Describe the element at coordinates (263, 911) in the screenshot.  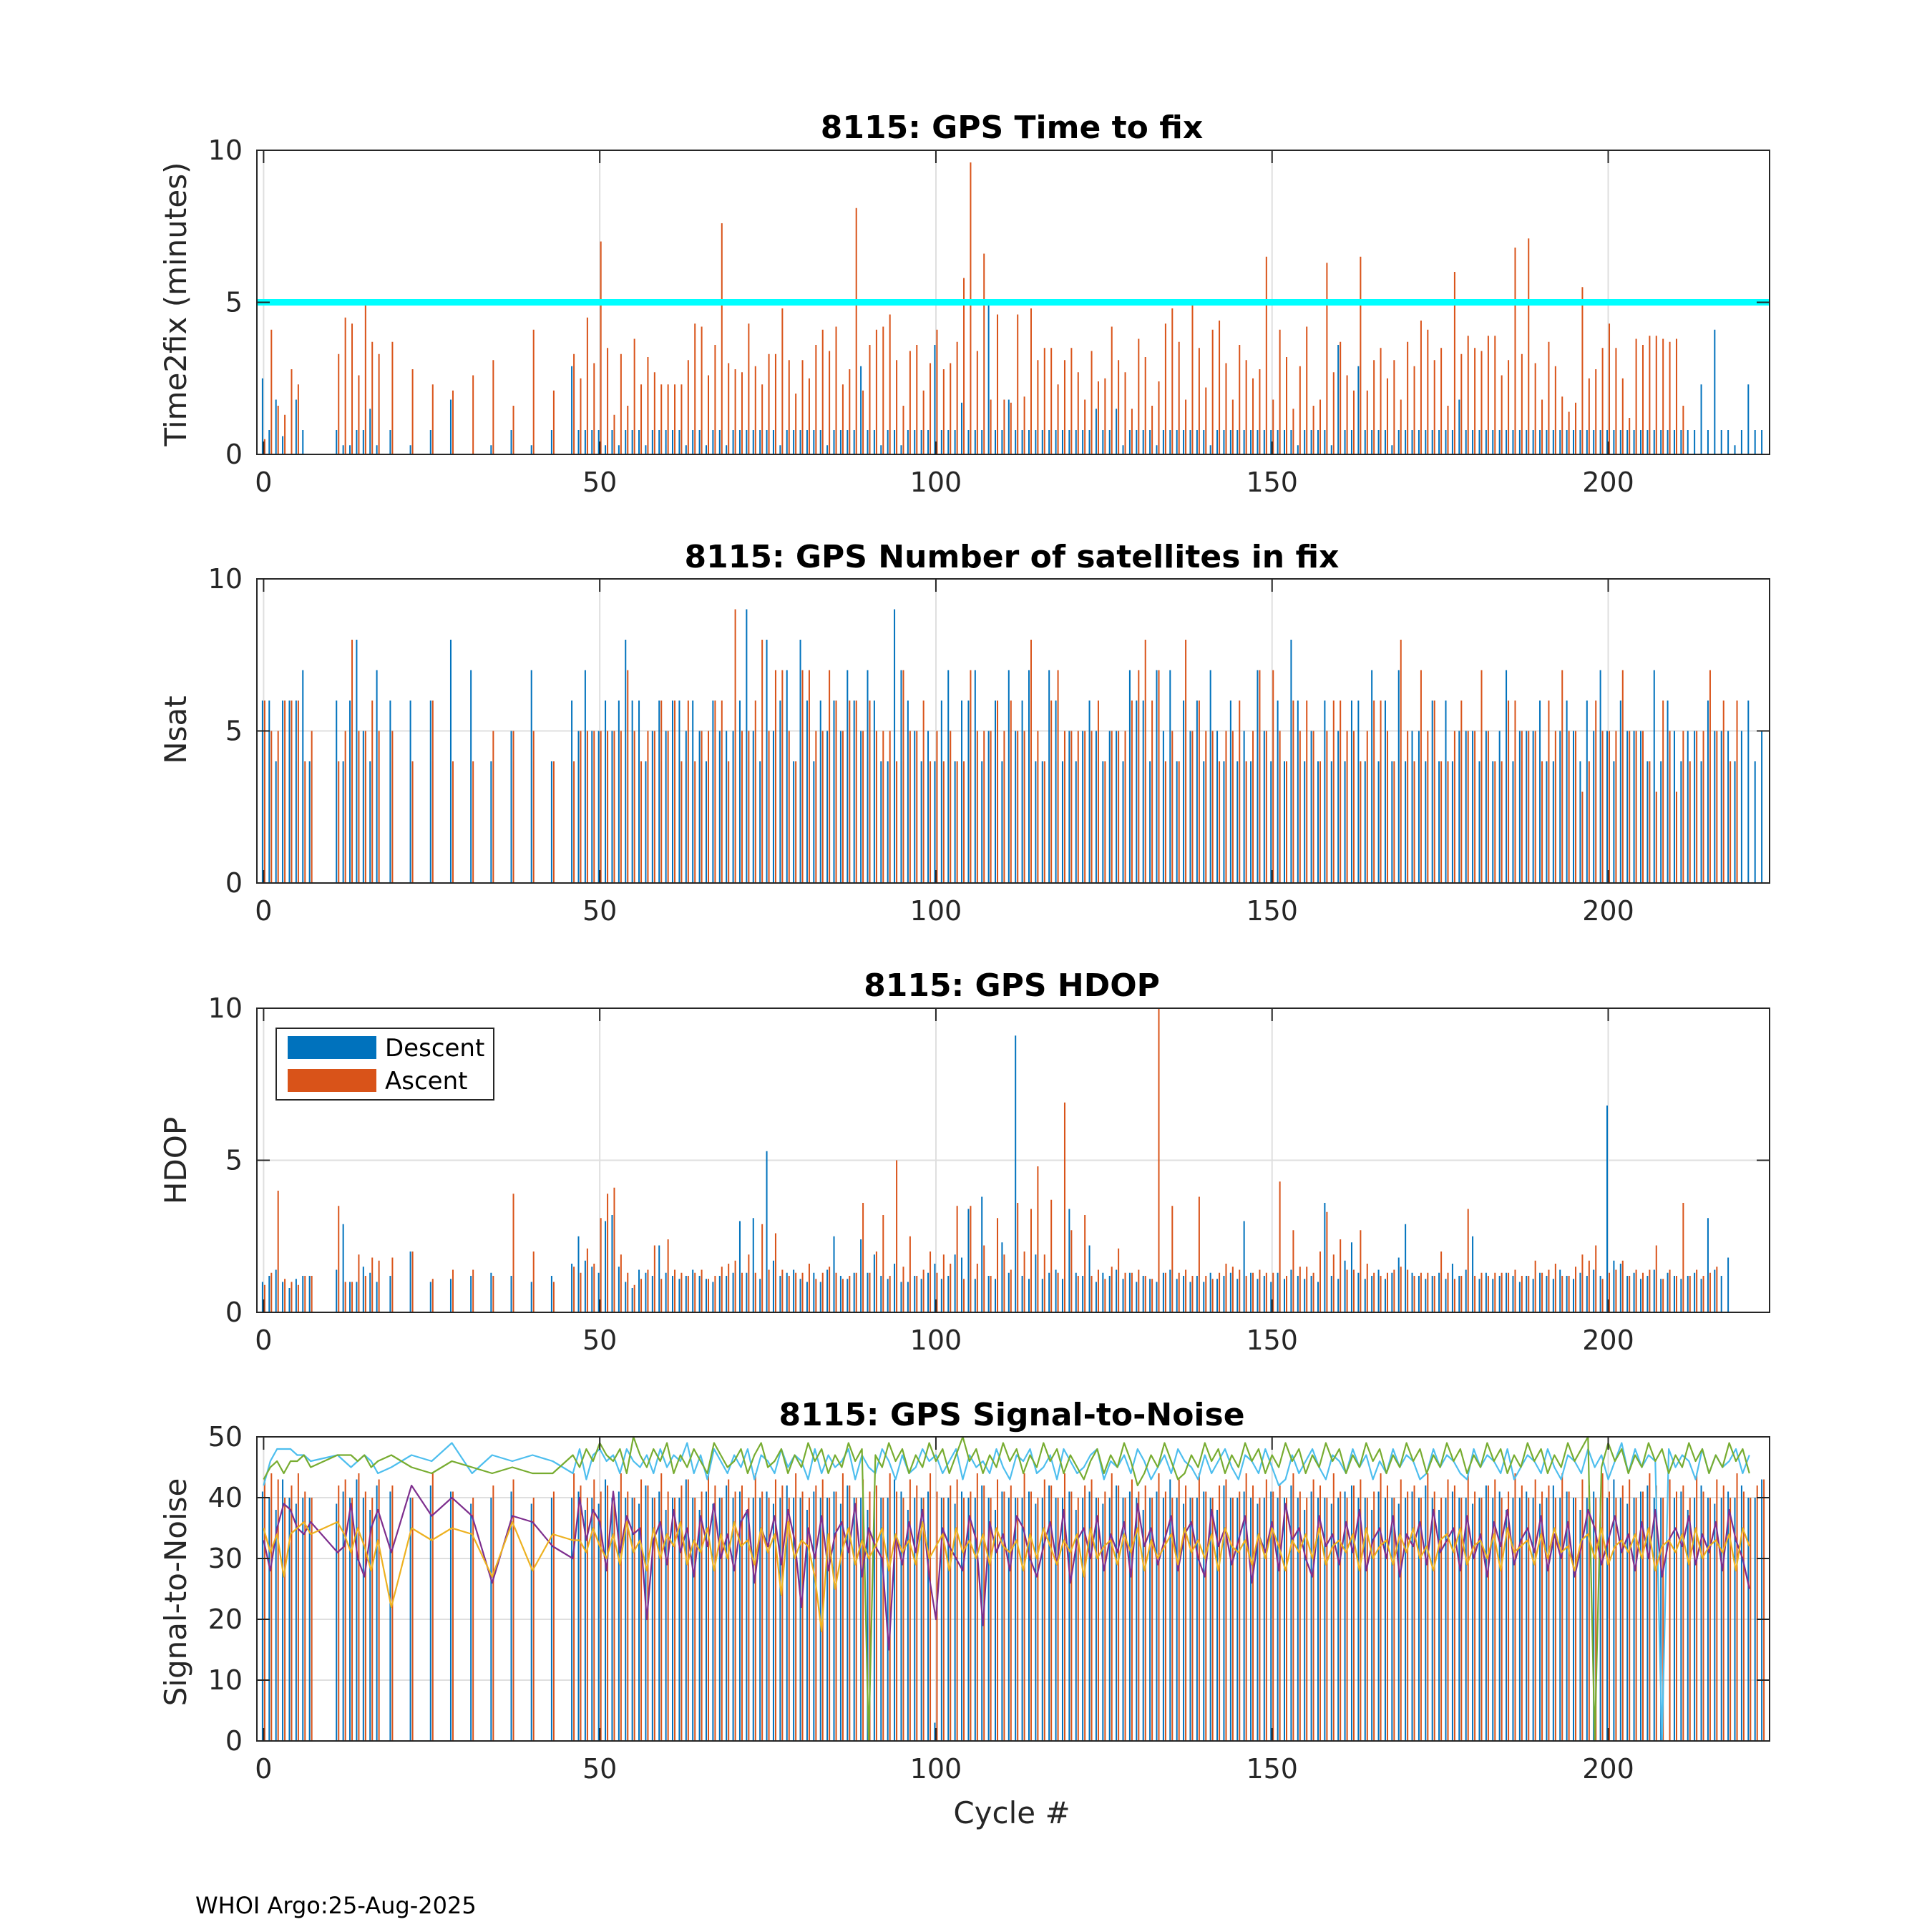
I see `nsat-xtick-label: 0` at that location.